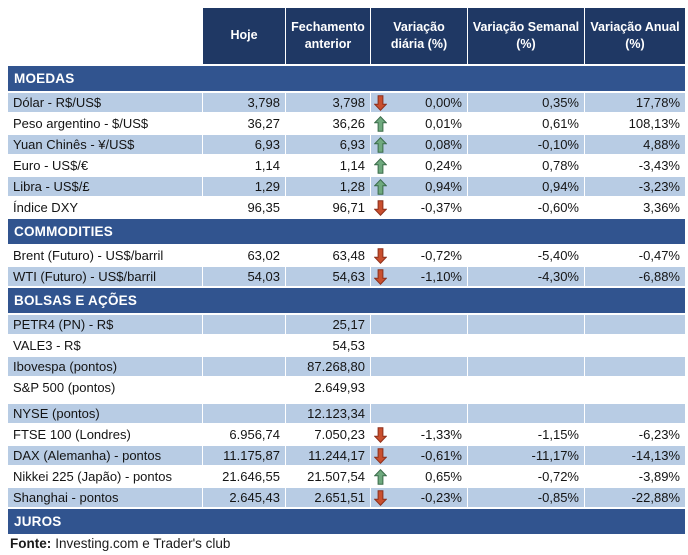 The image size is (688, 555). Describe the element at coordinates (526, 186) in the screenshot. I see `cell-variacao-semanal: 0,94%` at that location.